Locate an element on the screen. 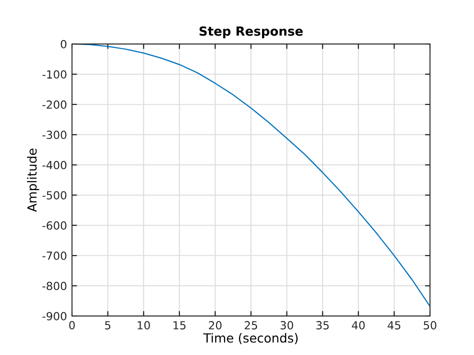  y-tick-label: -700 is located at coordinates (54, 256).